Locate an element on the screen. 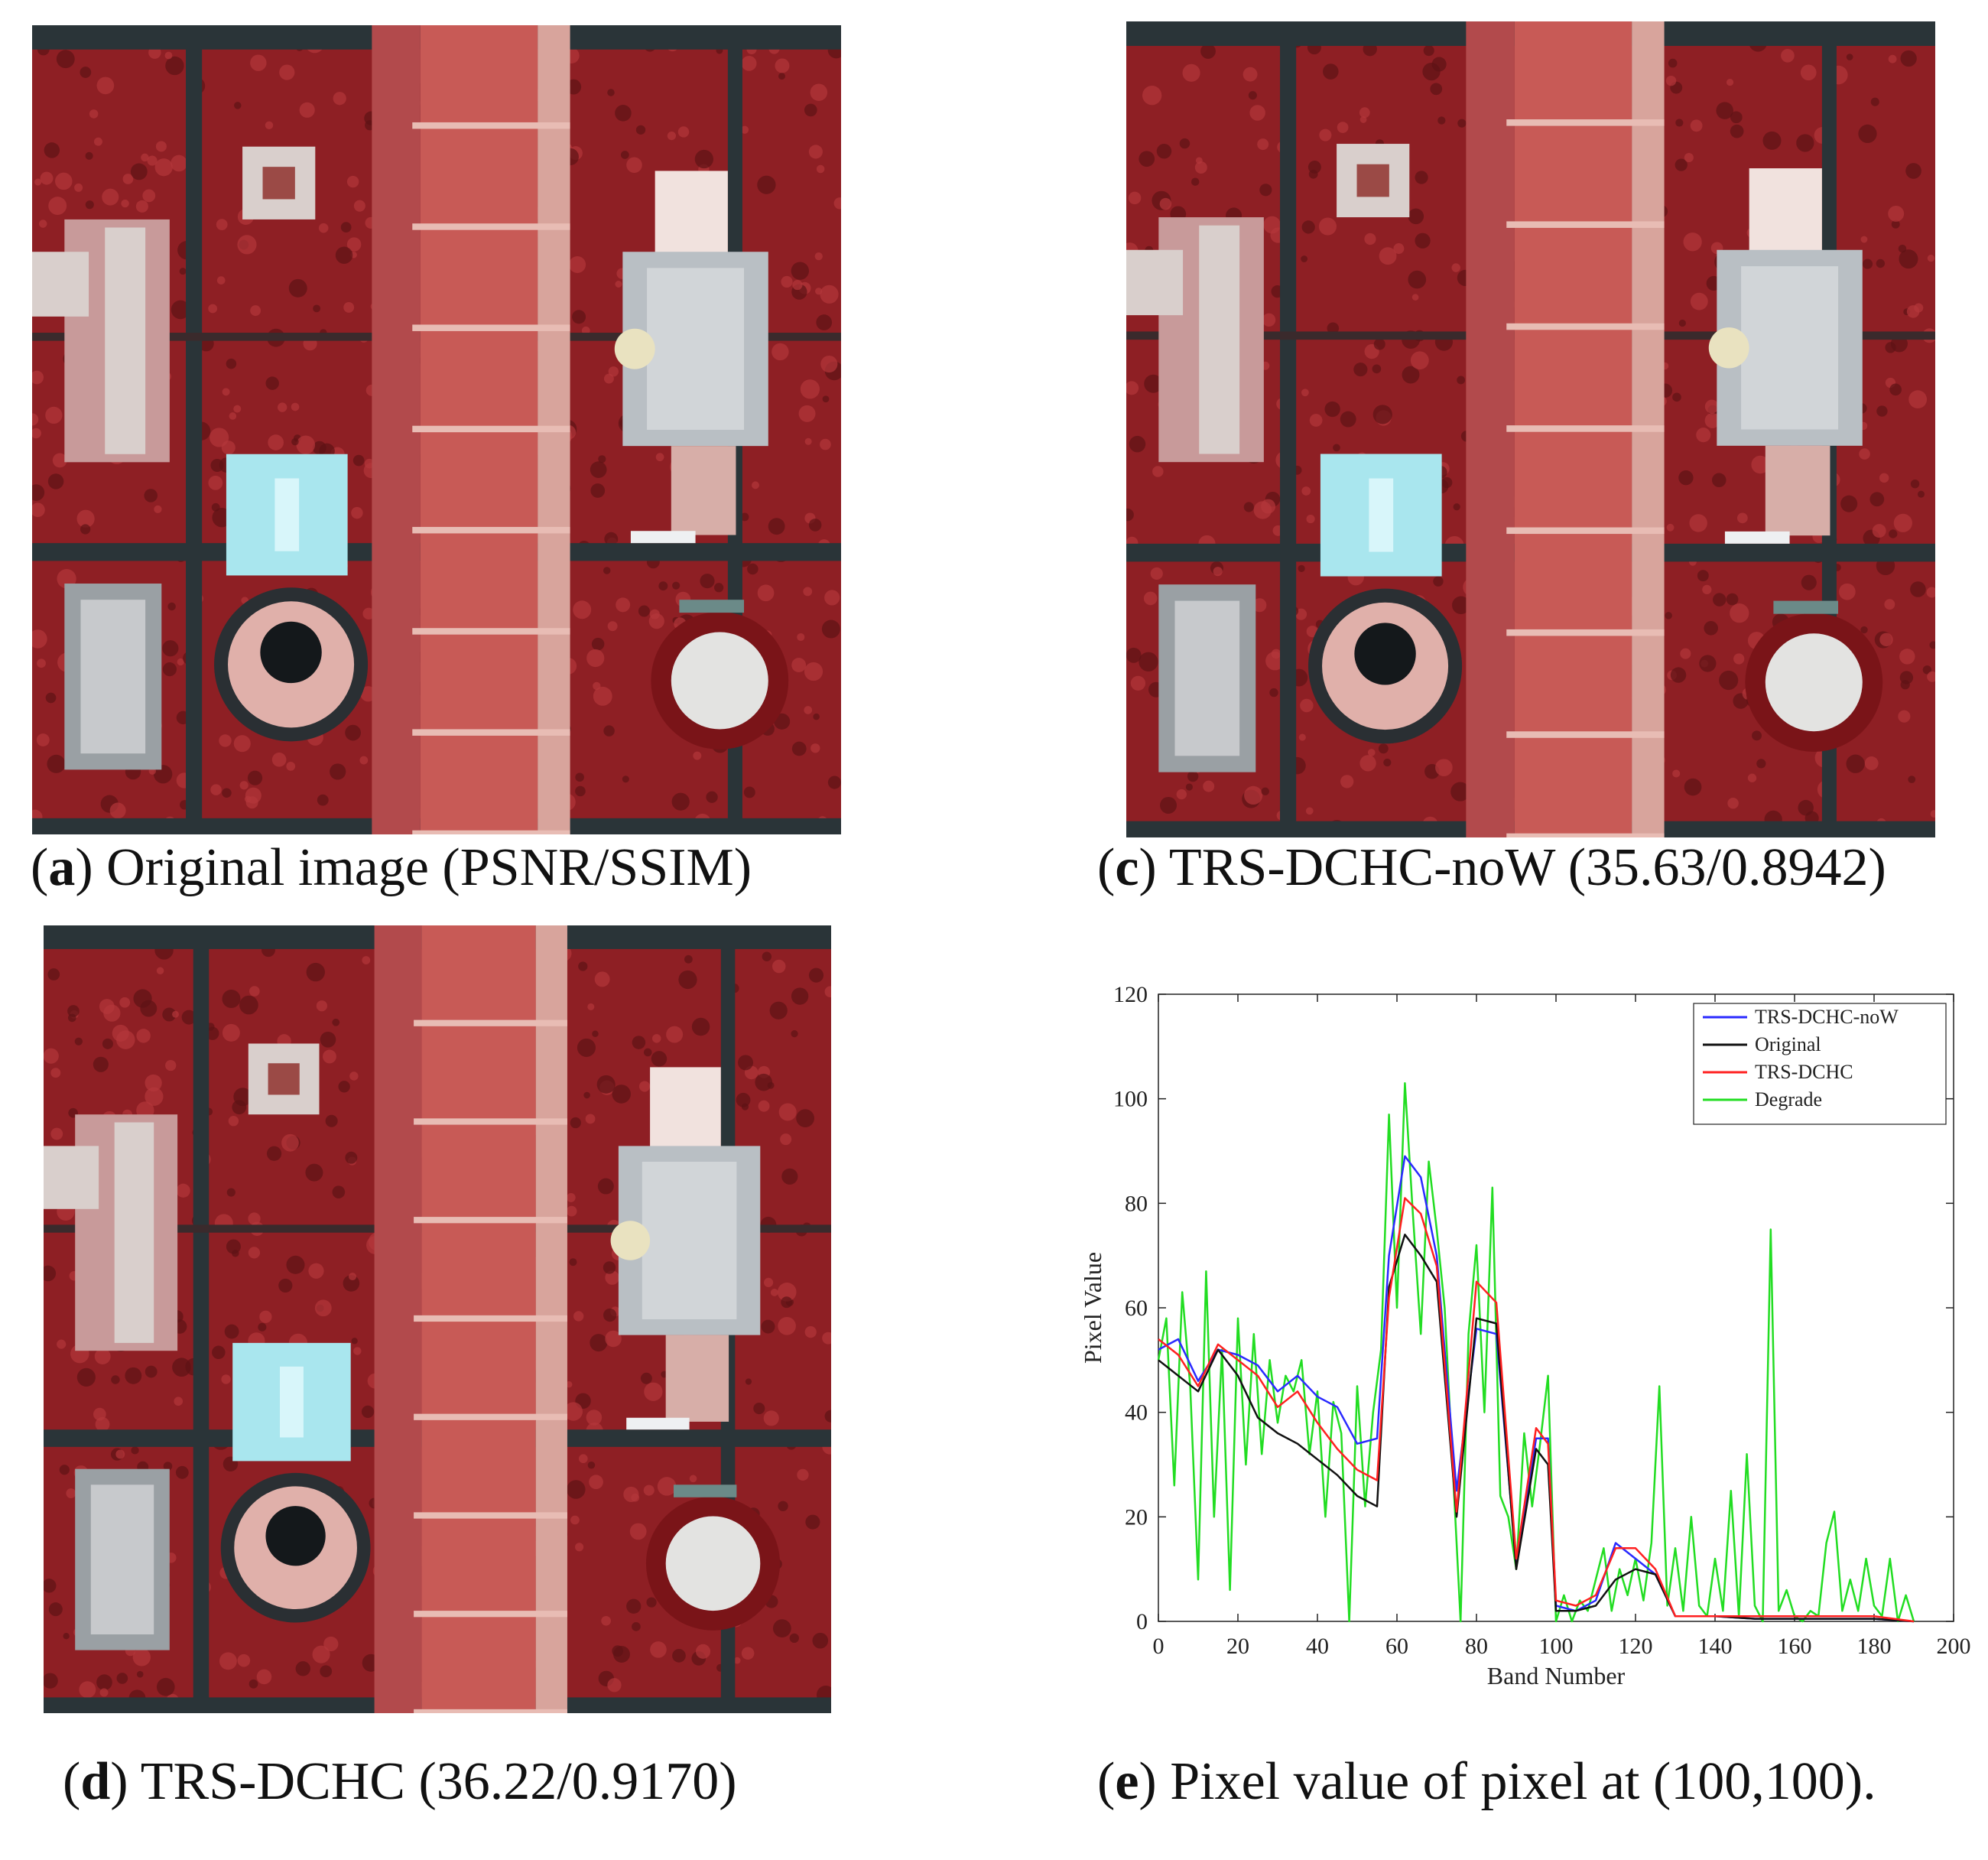  legend-label: TRS-DCHC is located at coordinates (1804, 1072).